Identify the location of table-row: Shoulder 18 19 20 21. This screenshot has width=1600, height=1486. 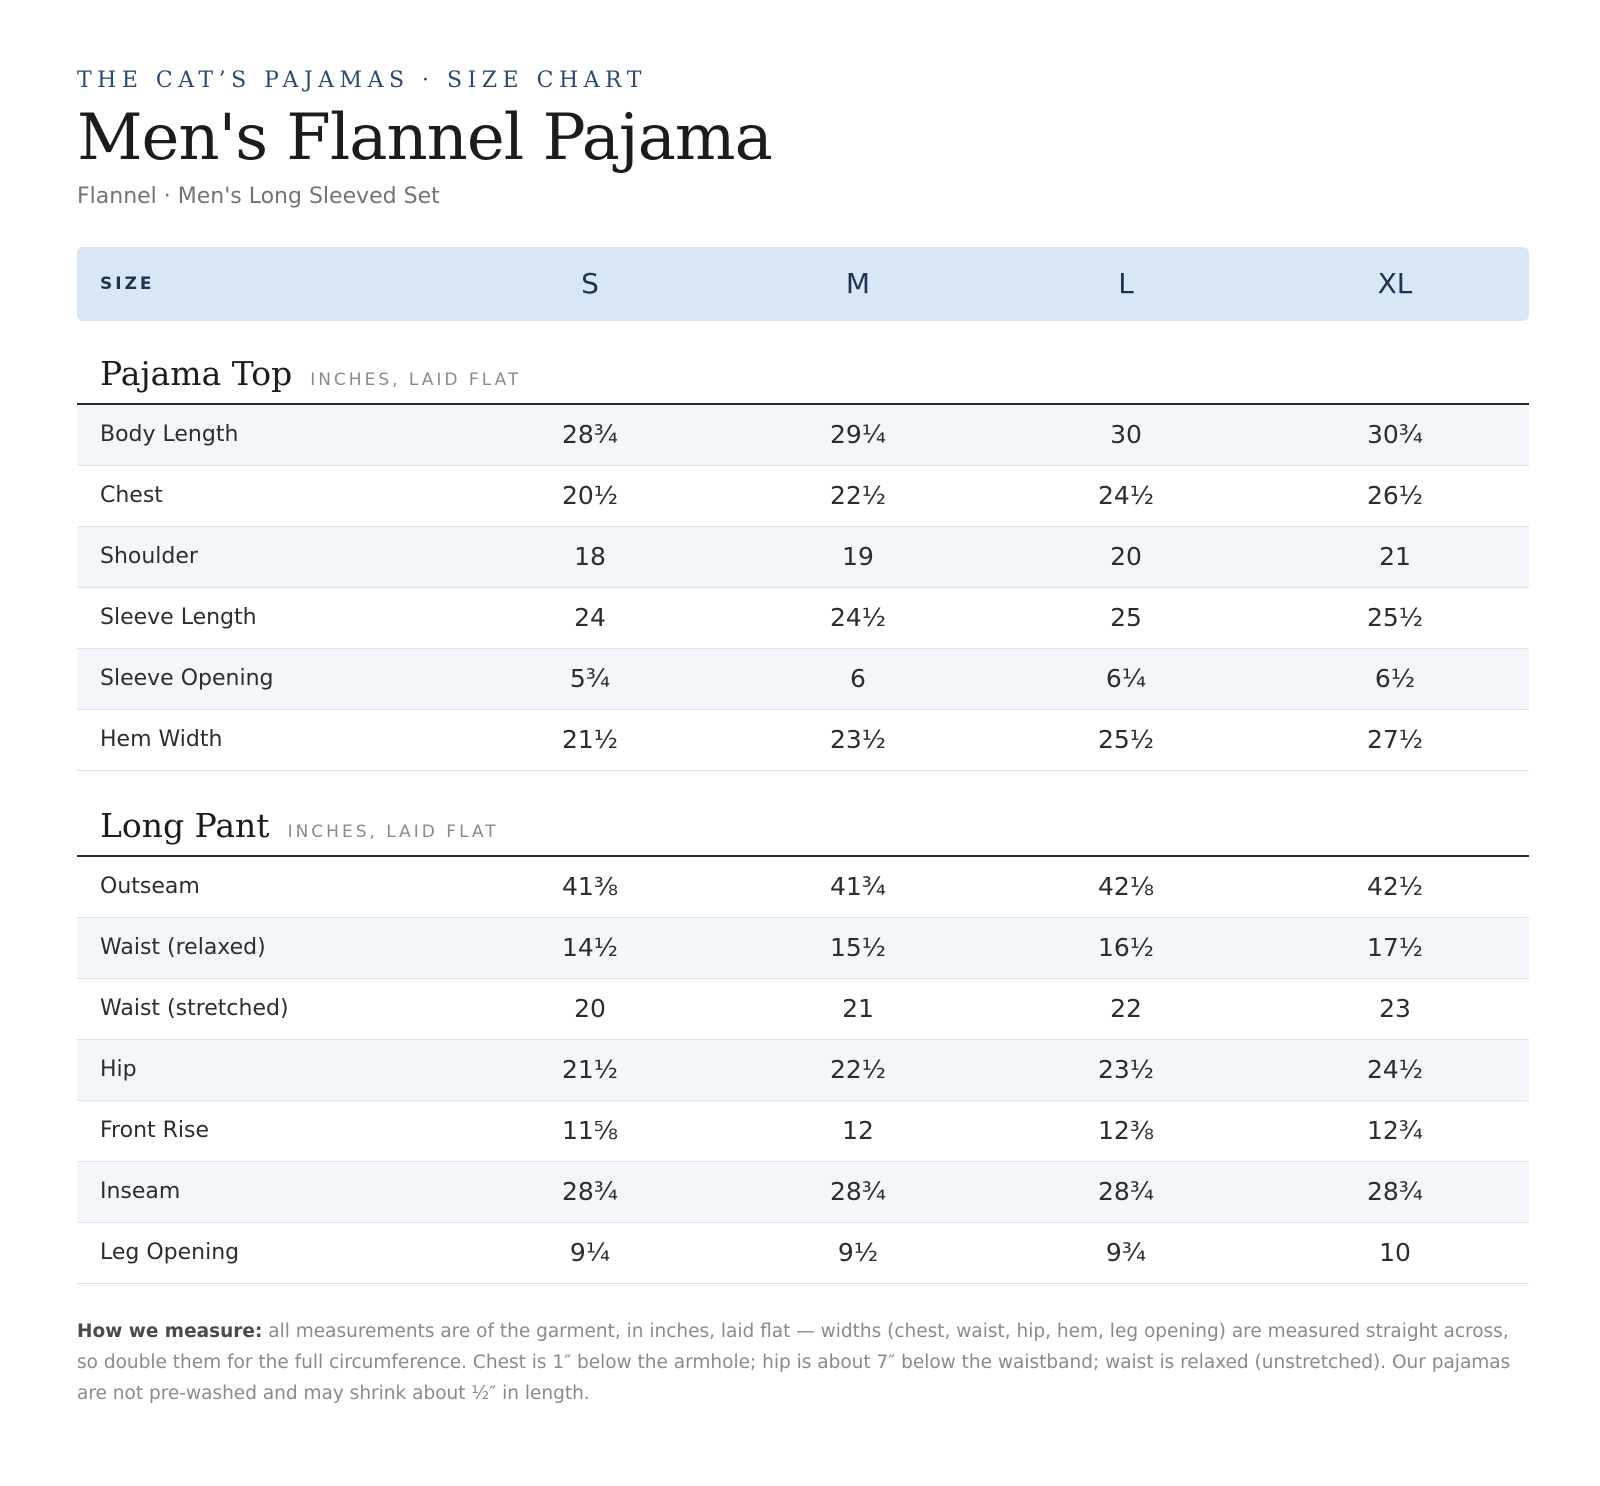
(803, 557).